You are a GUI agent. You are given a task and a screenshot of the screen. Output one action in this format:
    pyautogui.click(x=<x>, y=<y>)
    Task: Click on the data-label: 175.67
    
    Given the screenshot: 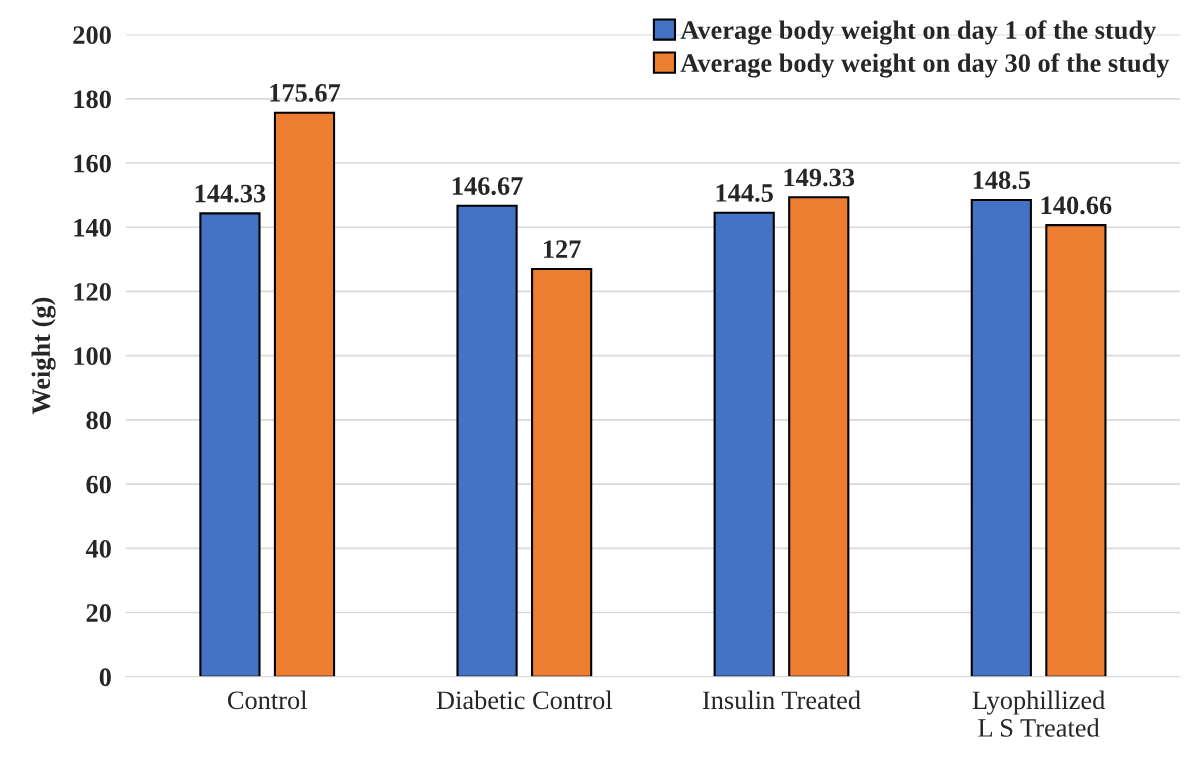 What is the action you would take?
    pyautogui.click(x=305, y=93)
    